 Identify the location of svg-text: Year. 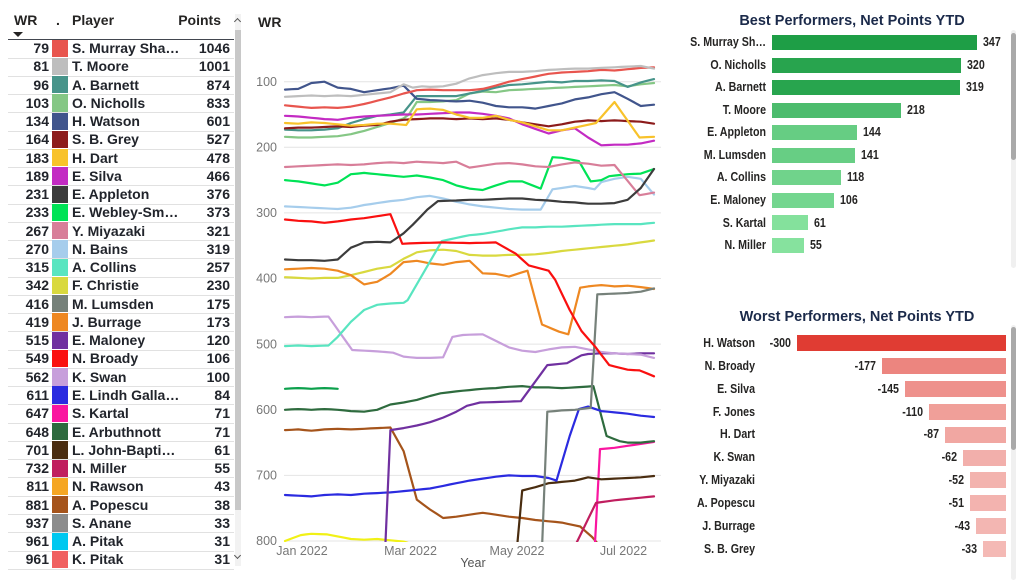
(472, 563).